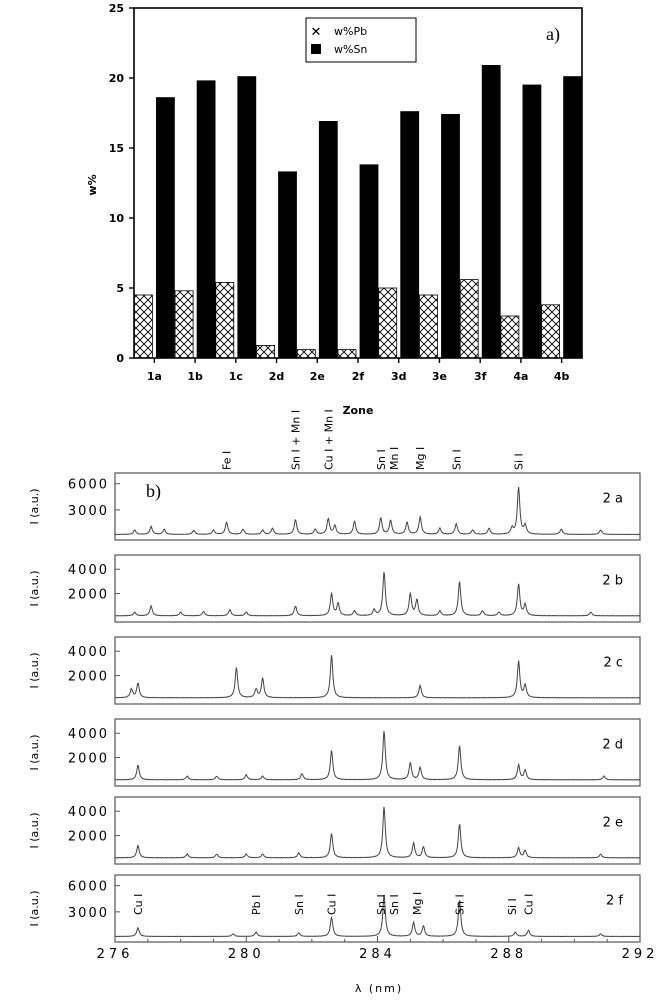 The height and width of the screenshot is (1000, 664). I want to click on x-tick-label: 4a, so click(520, 376).